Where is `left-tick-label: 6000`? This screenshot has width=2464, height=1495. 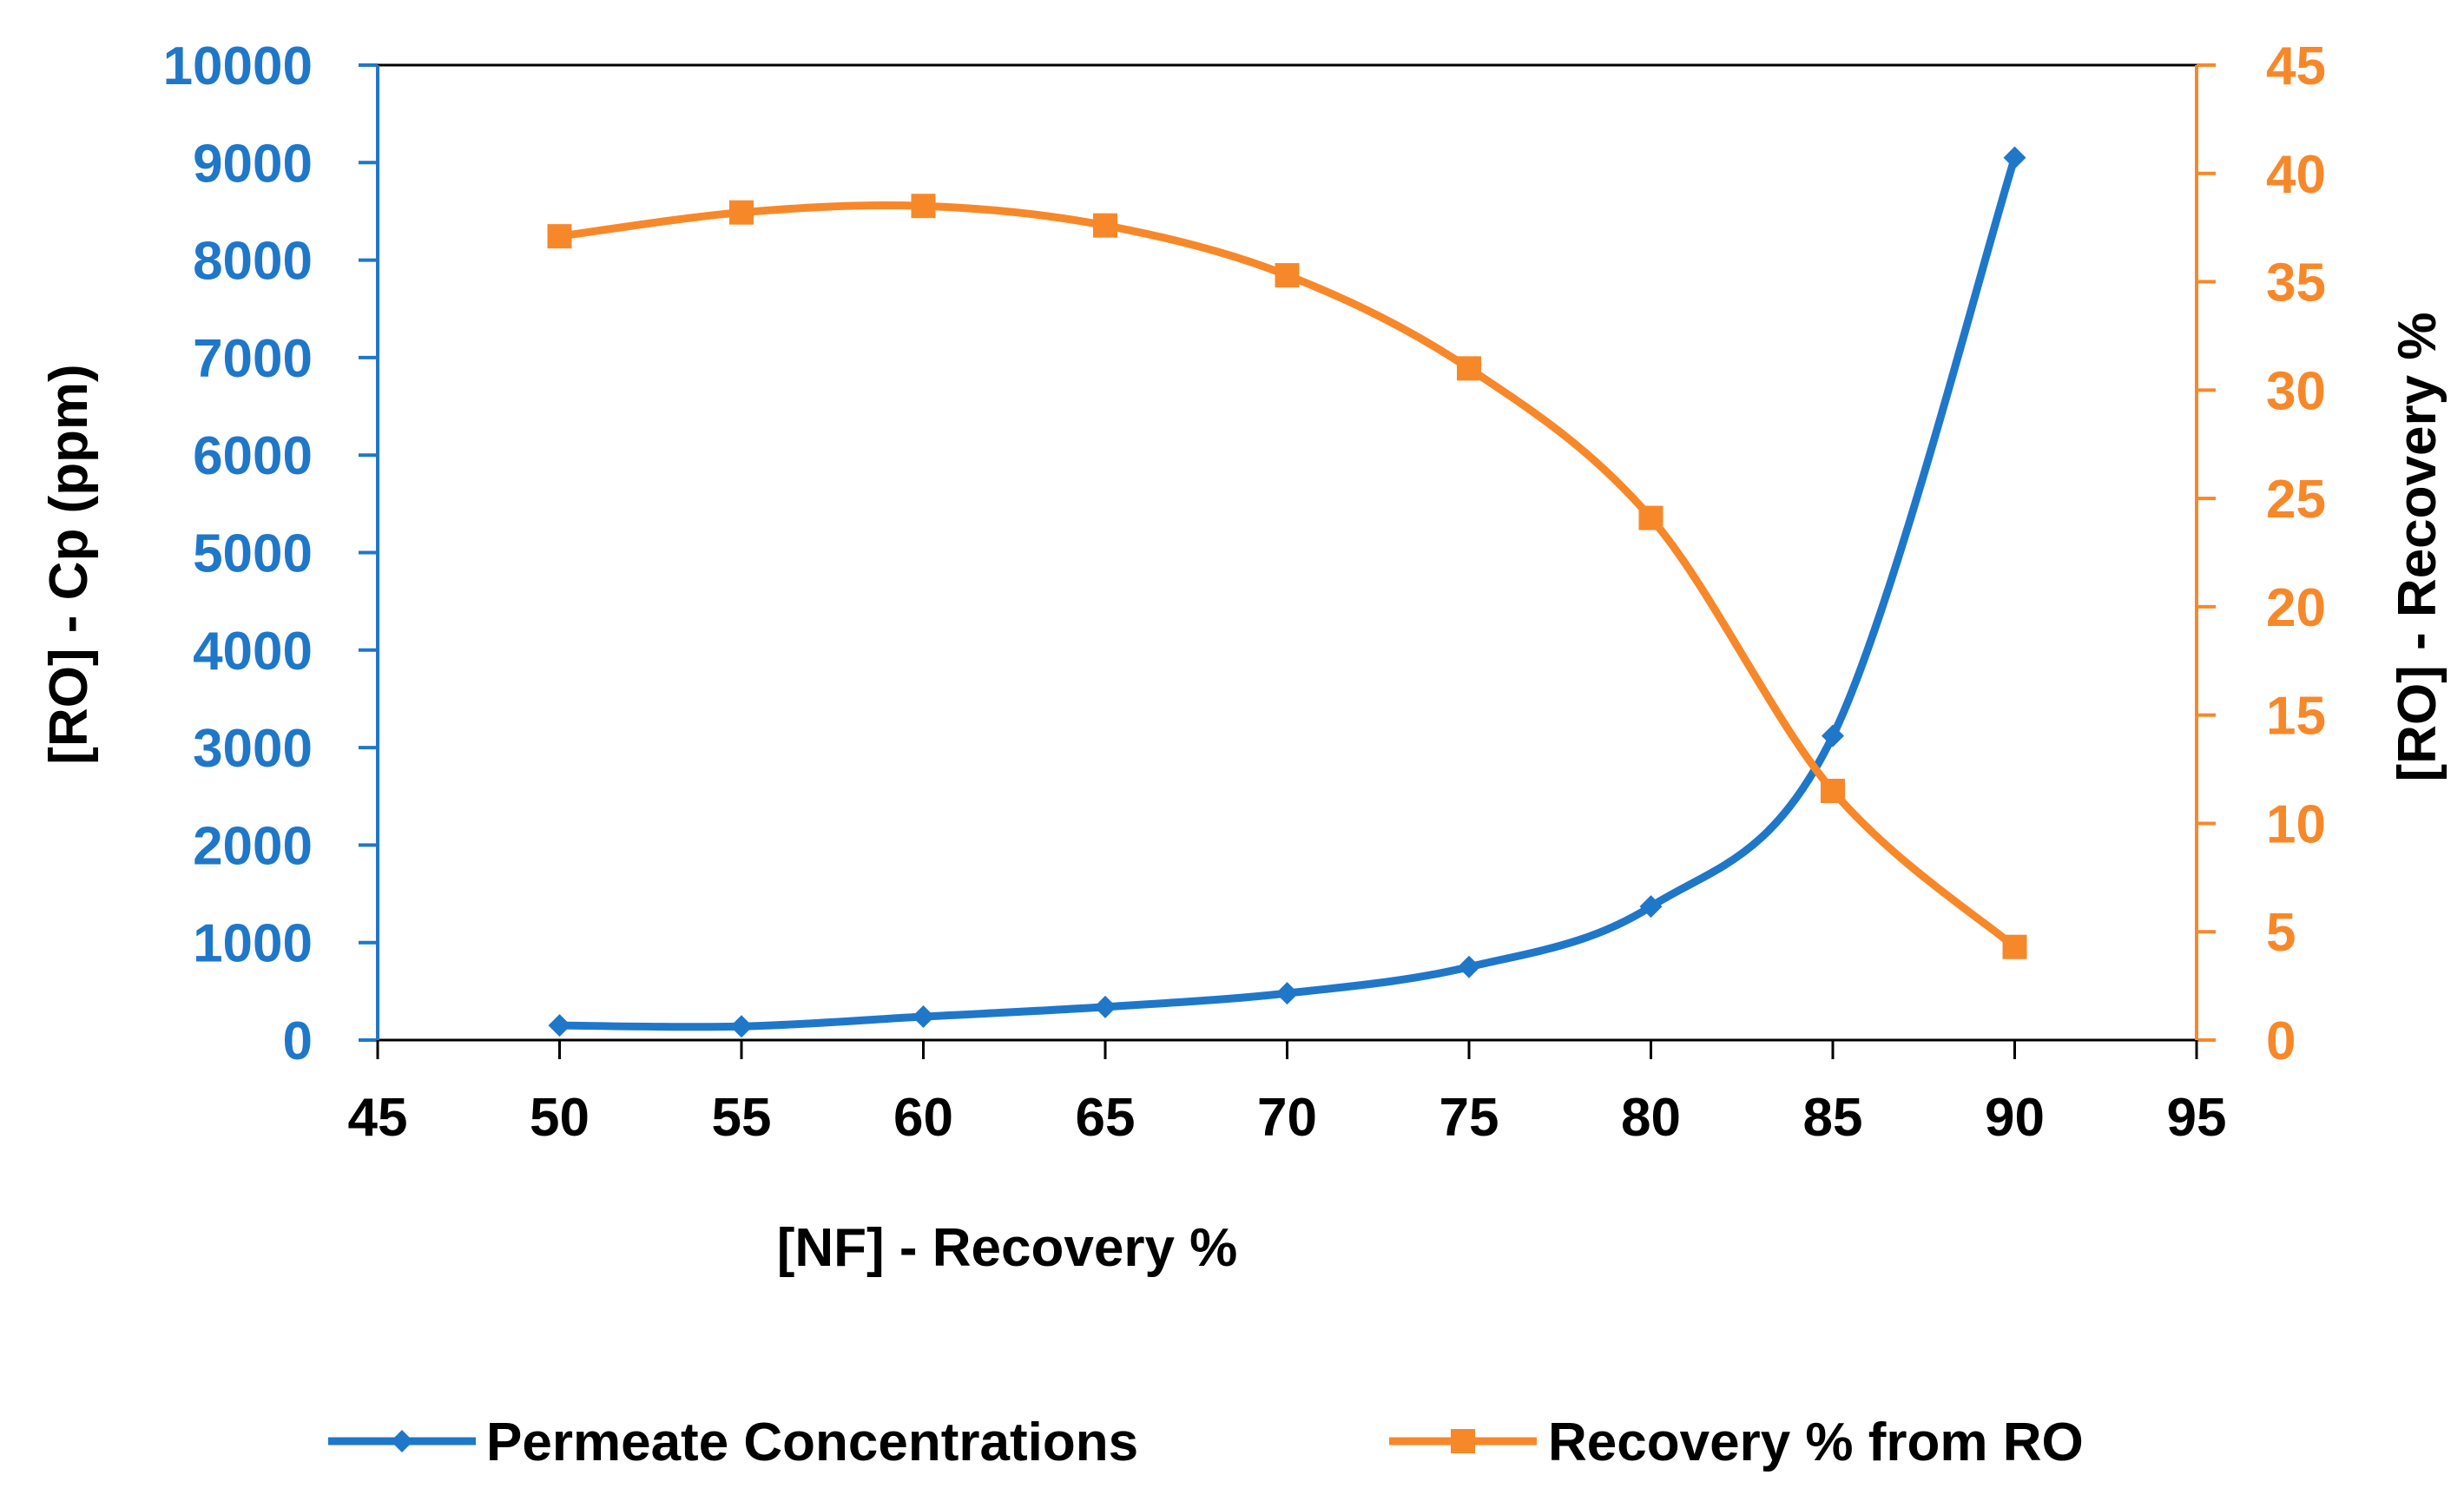 left-tick-label: 6000 is located at coordinates (253, 456).